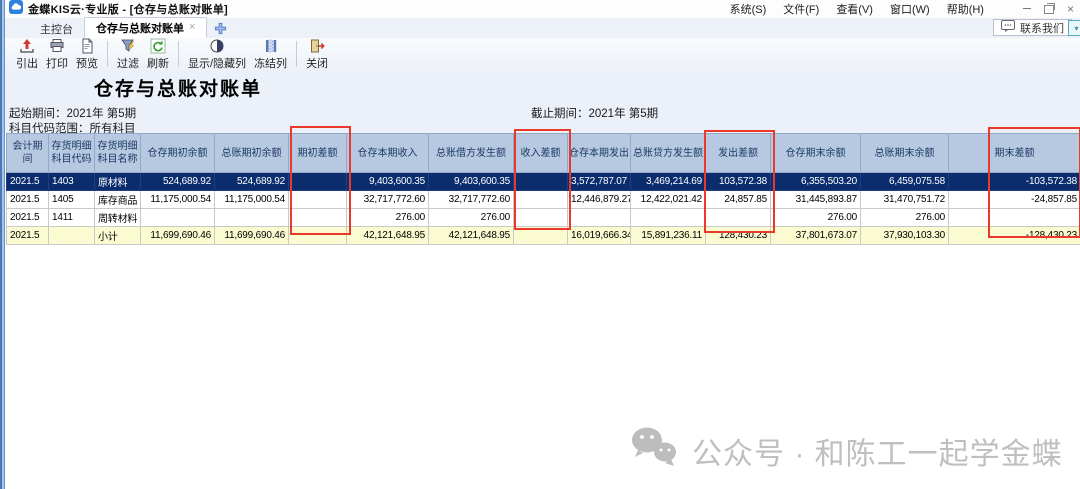  Describe the element at coordinates (27, 54) in the screenshot. I see `export-button: 引出` at that location.